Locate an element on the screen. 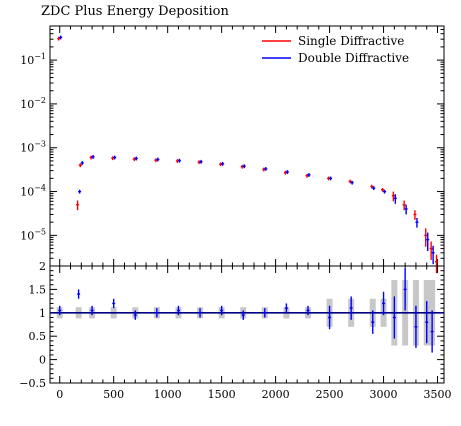 The height and width of the screenshot is (426, 461). ratio-y-tick-label: 0 is located at coordinates (42, 360).